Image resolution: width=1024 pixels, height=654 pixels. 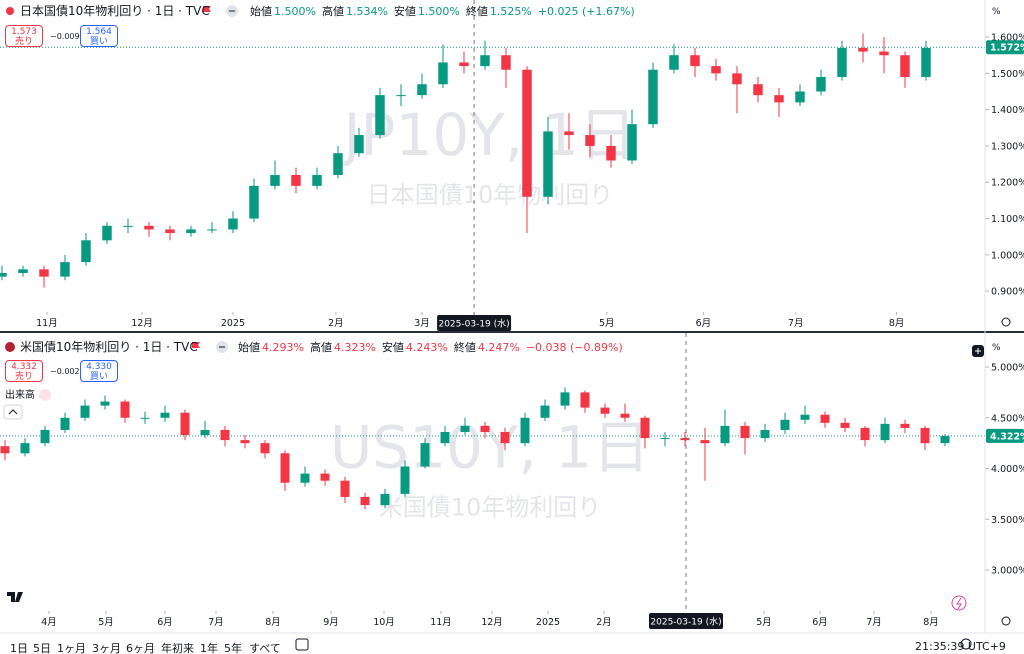 I want to click on legend-value: 1.525%, so click(x=510, y=11).